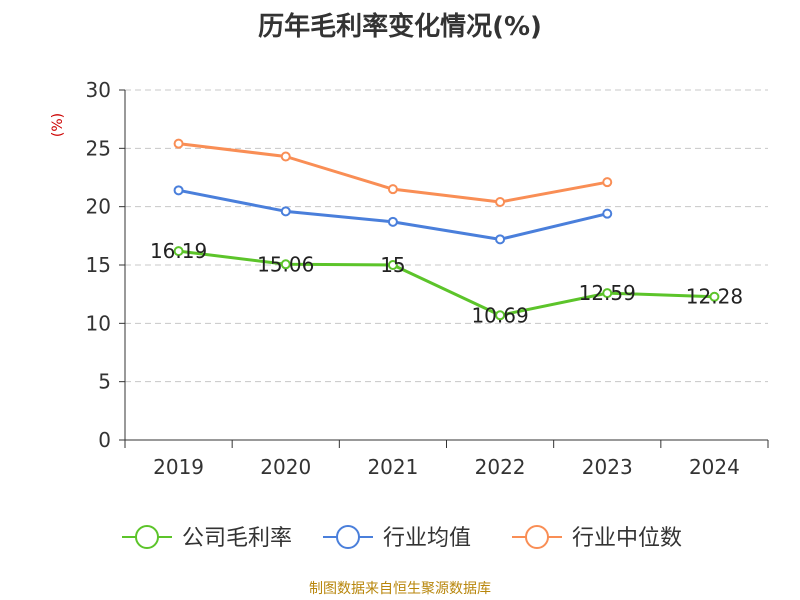 The width and height of the screenshot is (800, 600). What do you see at coordinates (178, 467) in the screenshot?
I see `x-tick-label: 2019` at bounding box center [178, 467].